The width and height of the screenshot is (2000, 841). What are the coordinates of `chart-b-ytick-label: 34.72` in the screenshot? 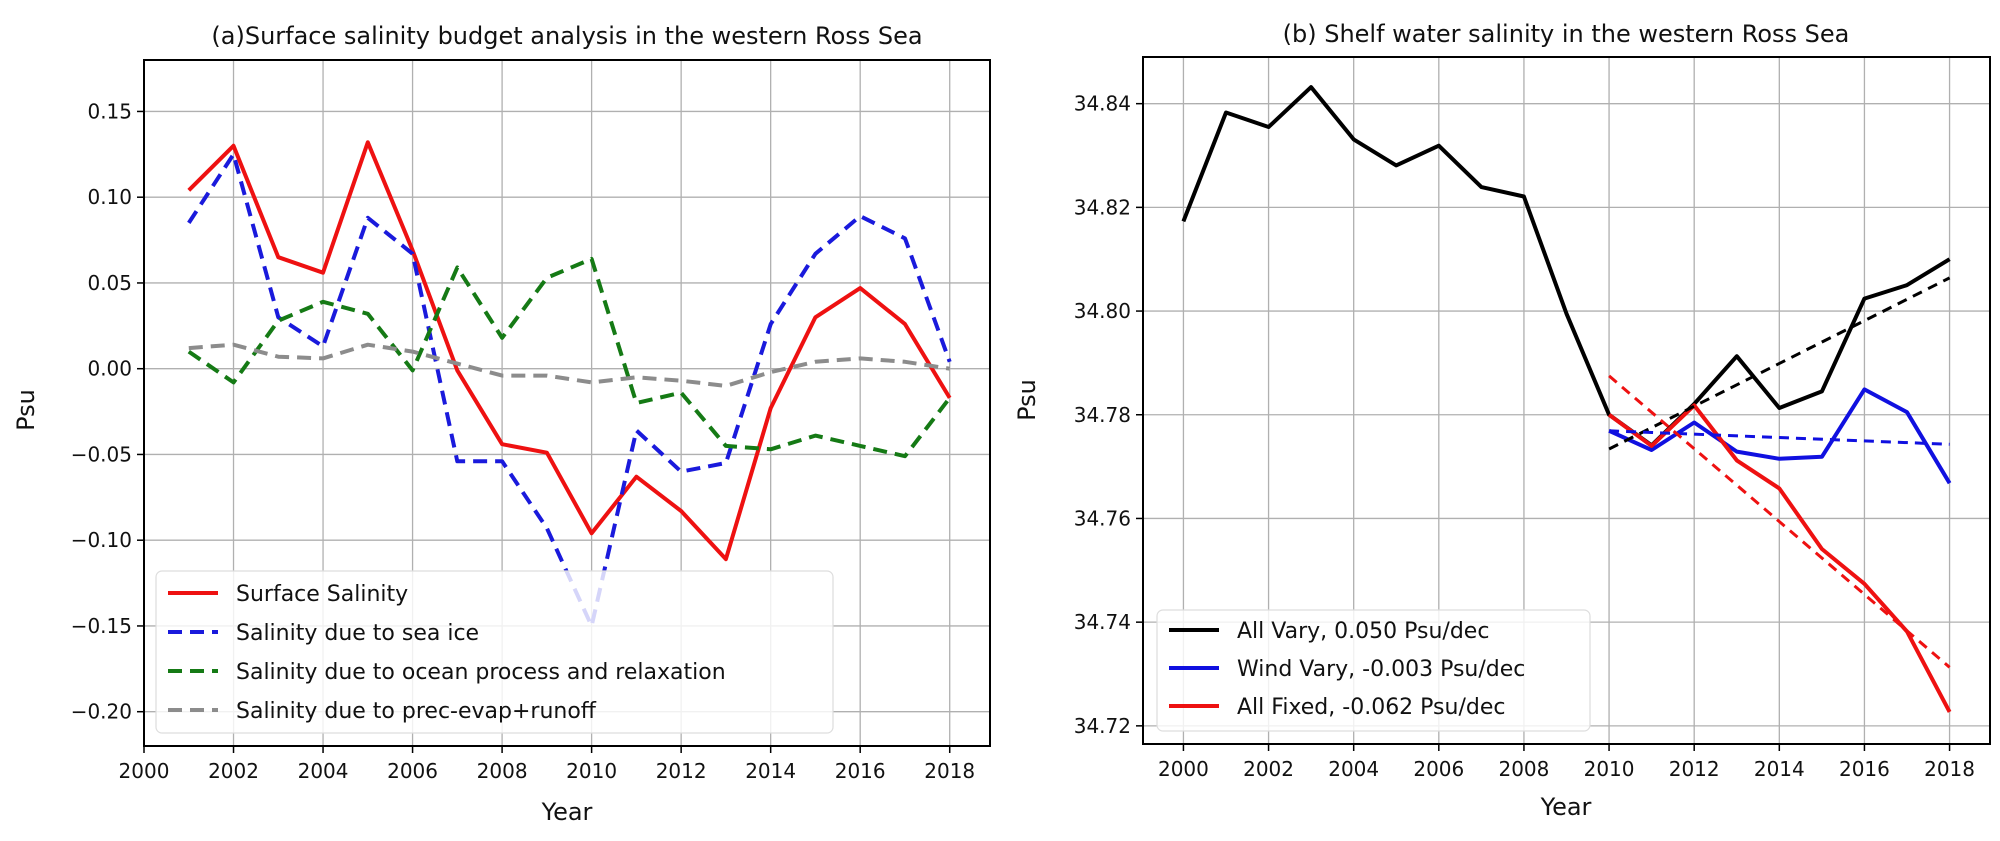 It's located at (1102, 726).